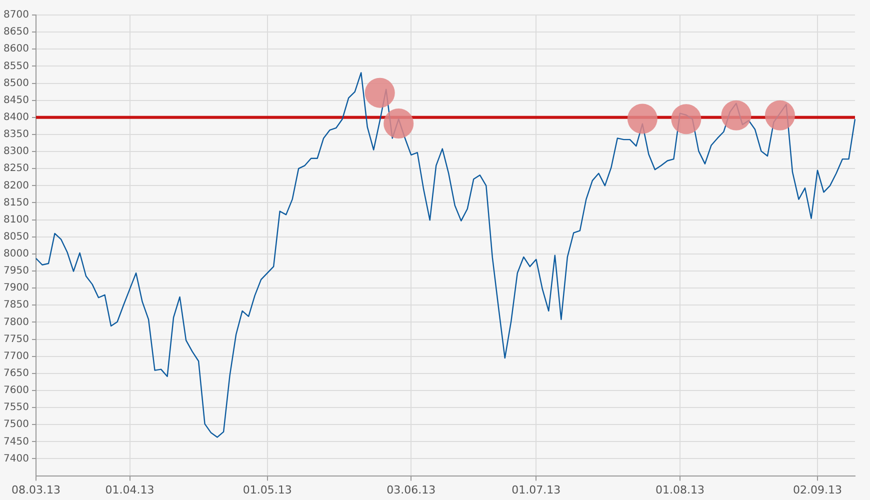  I want to click on x-tick-label: 08.03.13, so click(36, 489).